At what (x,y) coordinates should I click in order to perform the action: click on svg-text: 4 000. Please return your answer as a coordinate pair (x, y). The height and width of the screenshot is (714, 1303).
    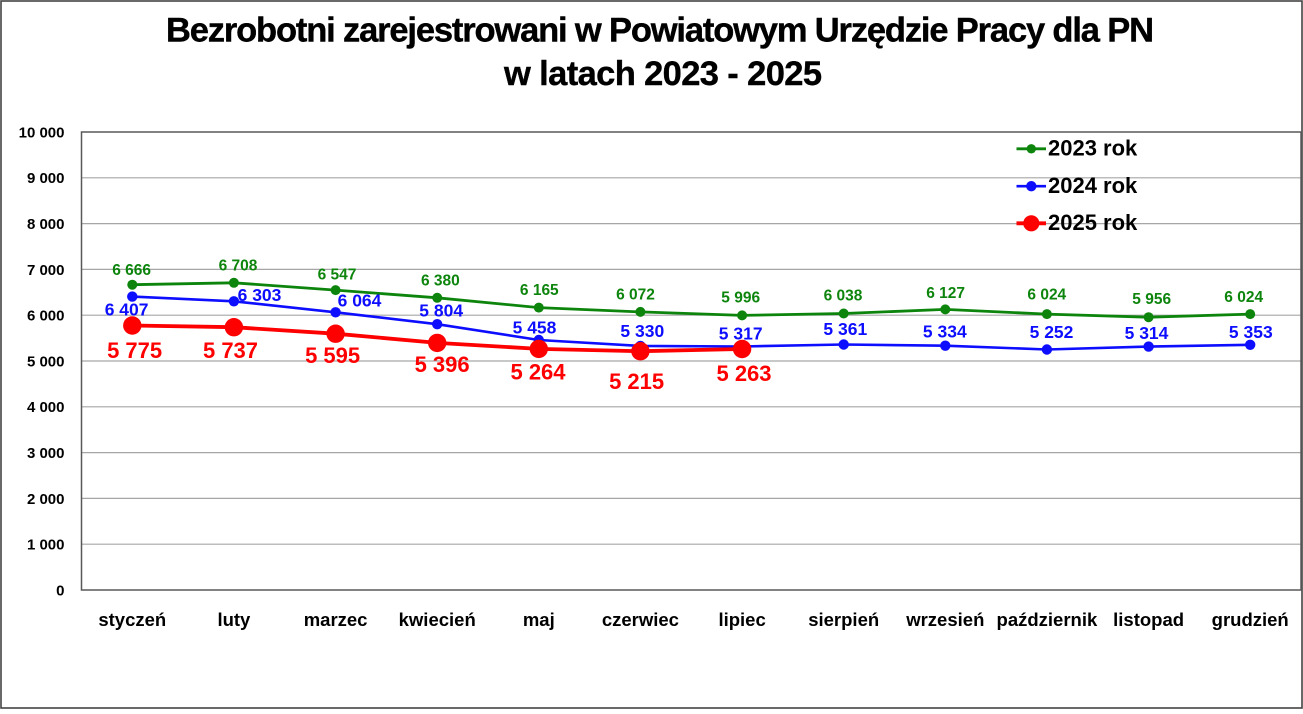
    Looking at the image, I should click on (46, 407).